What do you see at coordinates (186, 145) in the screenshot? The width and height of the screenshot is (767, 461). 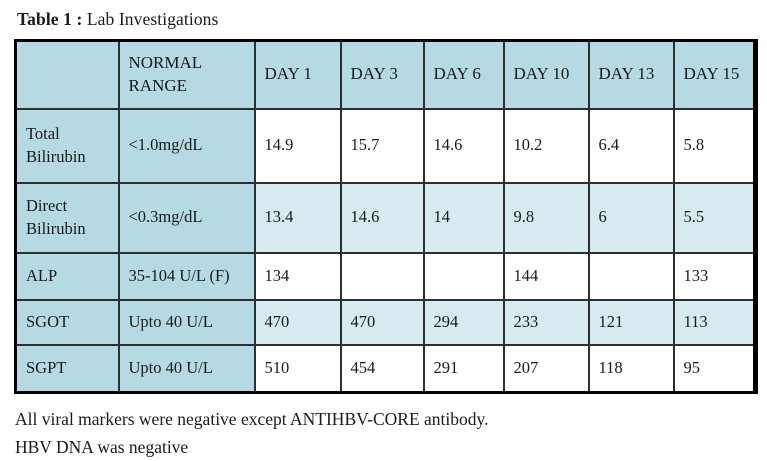 I see `normal-range-cell: <1.0mg/dL` at bounding box center [186, 145].